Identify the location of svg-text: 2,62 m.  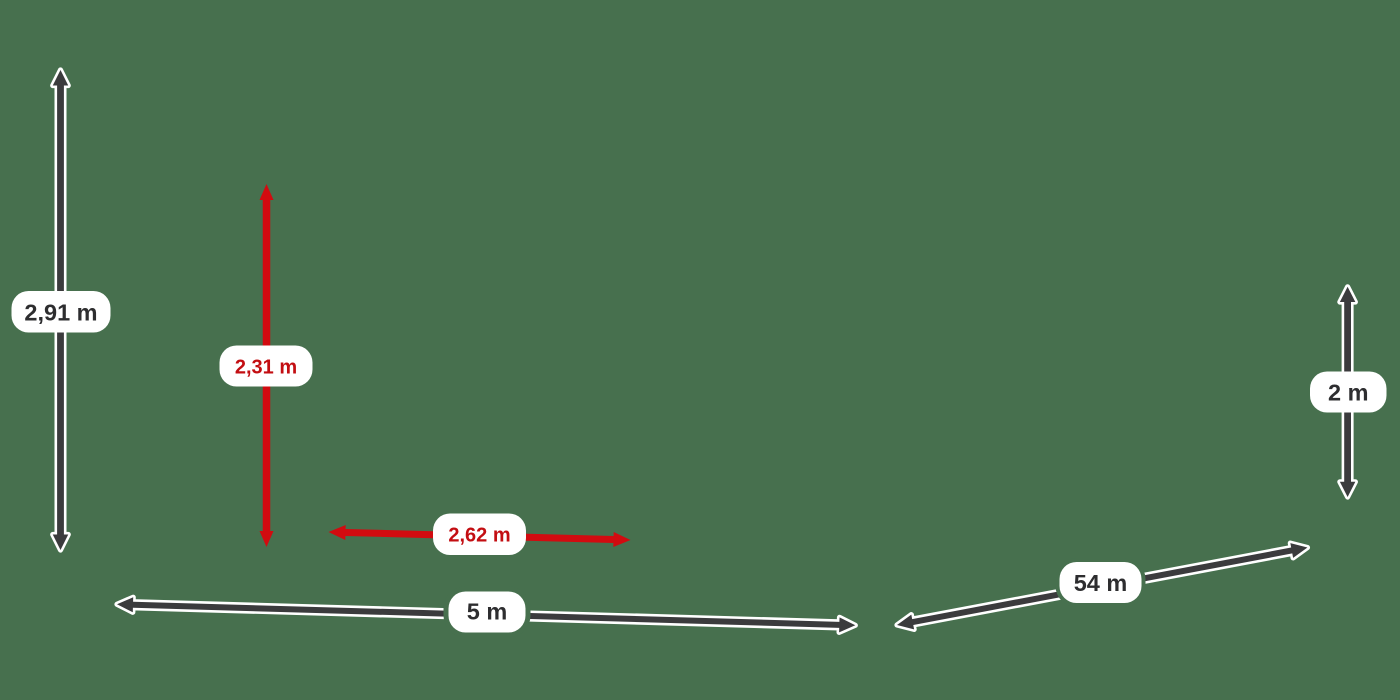
(479, 535).